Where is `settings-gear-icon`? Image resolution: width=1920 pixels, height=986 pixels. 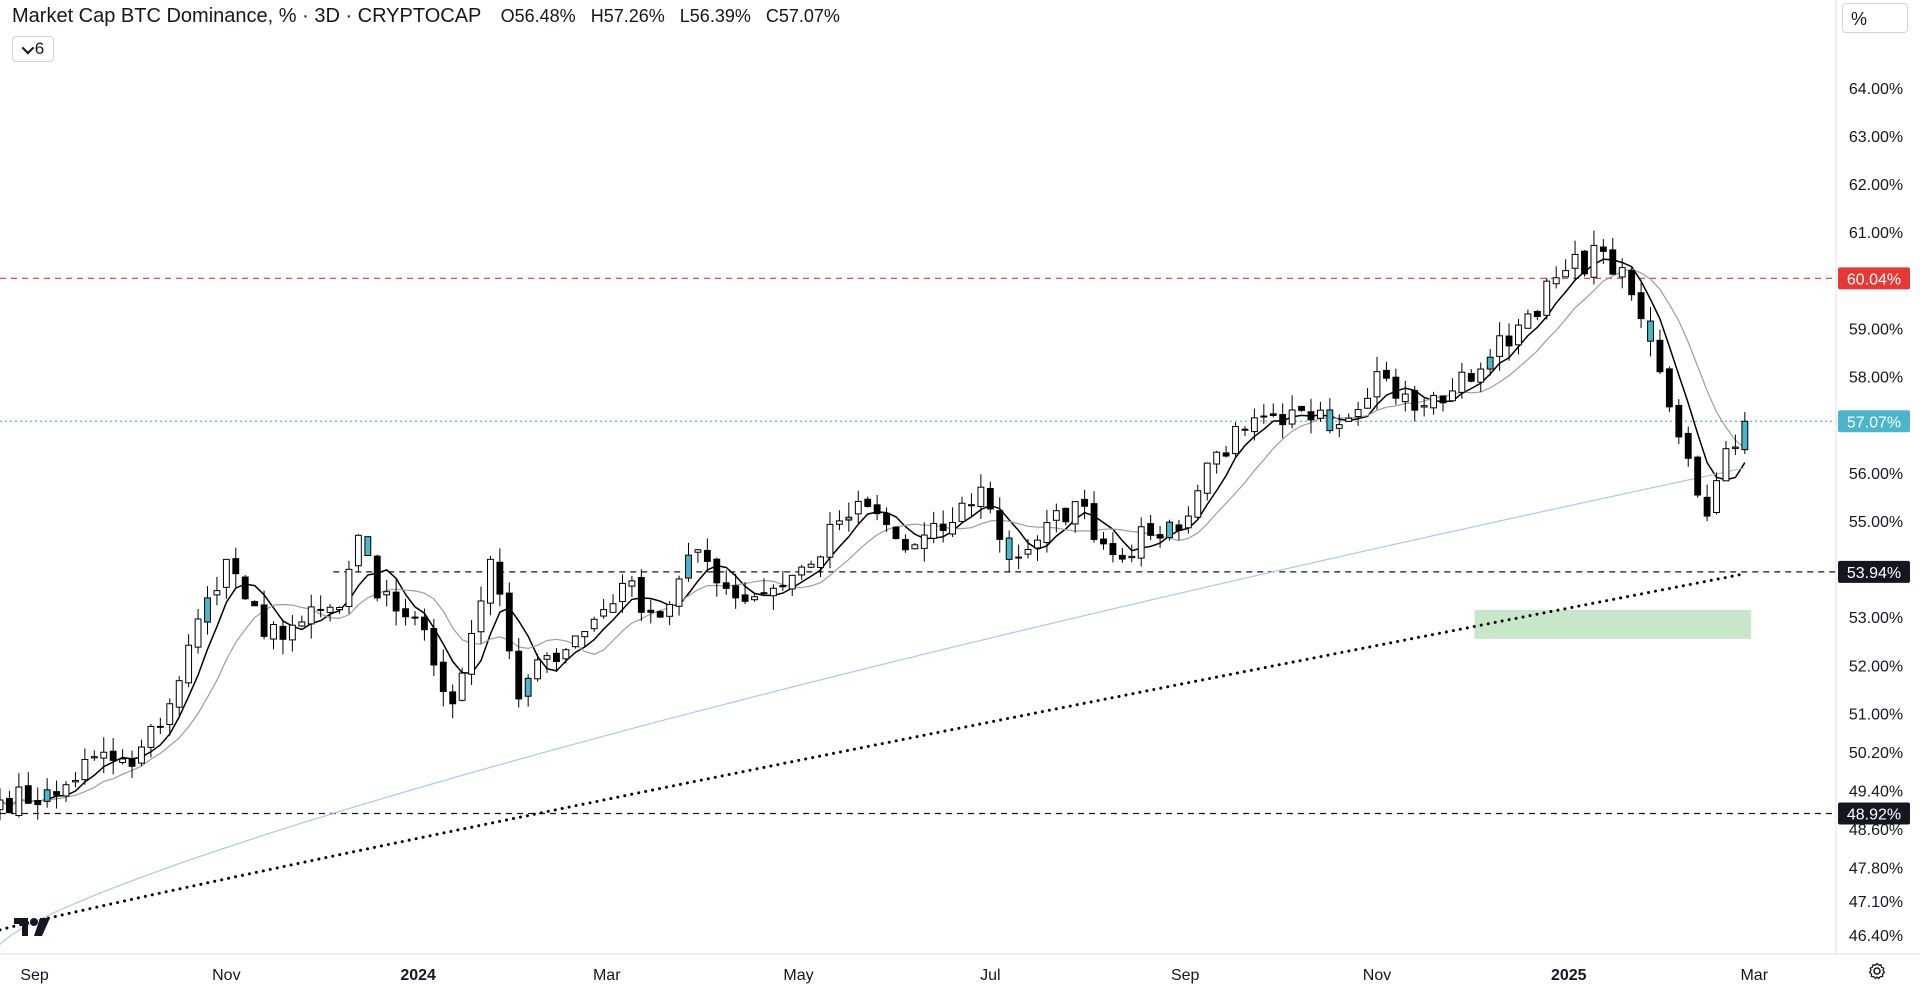 settings-gear-icon is located at coordinates (1877, 971).